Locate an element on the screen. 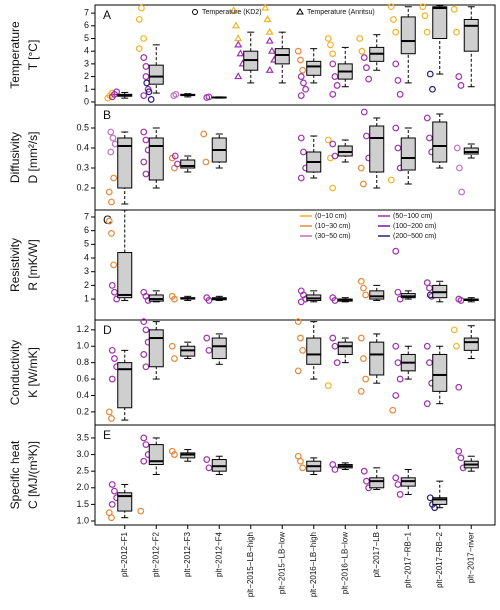 This screenshot has width=500, height=610. y-tick-label: 0.4 is located at coordinates (82, 147).